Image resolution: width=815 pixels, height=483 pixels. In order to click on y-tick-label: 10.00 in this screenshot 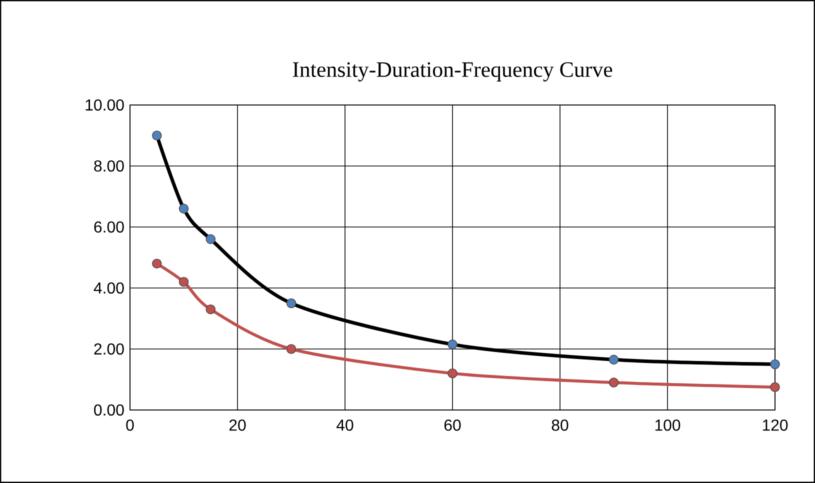, I will do `click(105, 105)`.